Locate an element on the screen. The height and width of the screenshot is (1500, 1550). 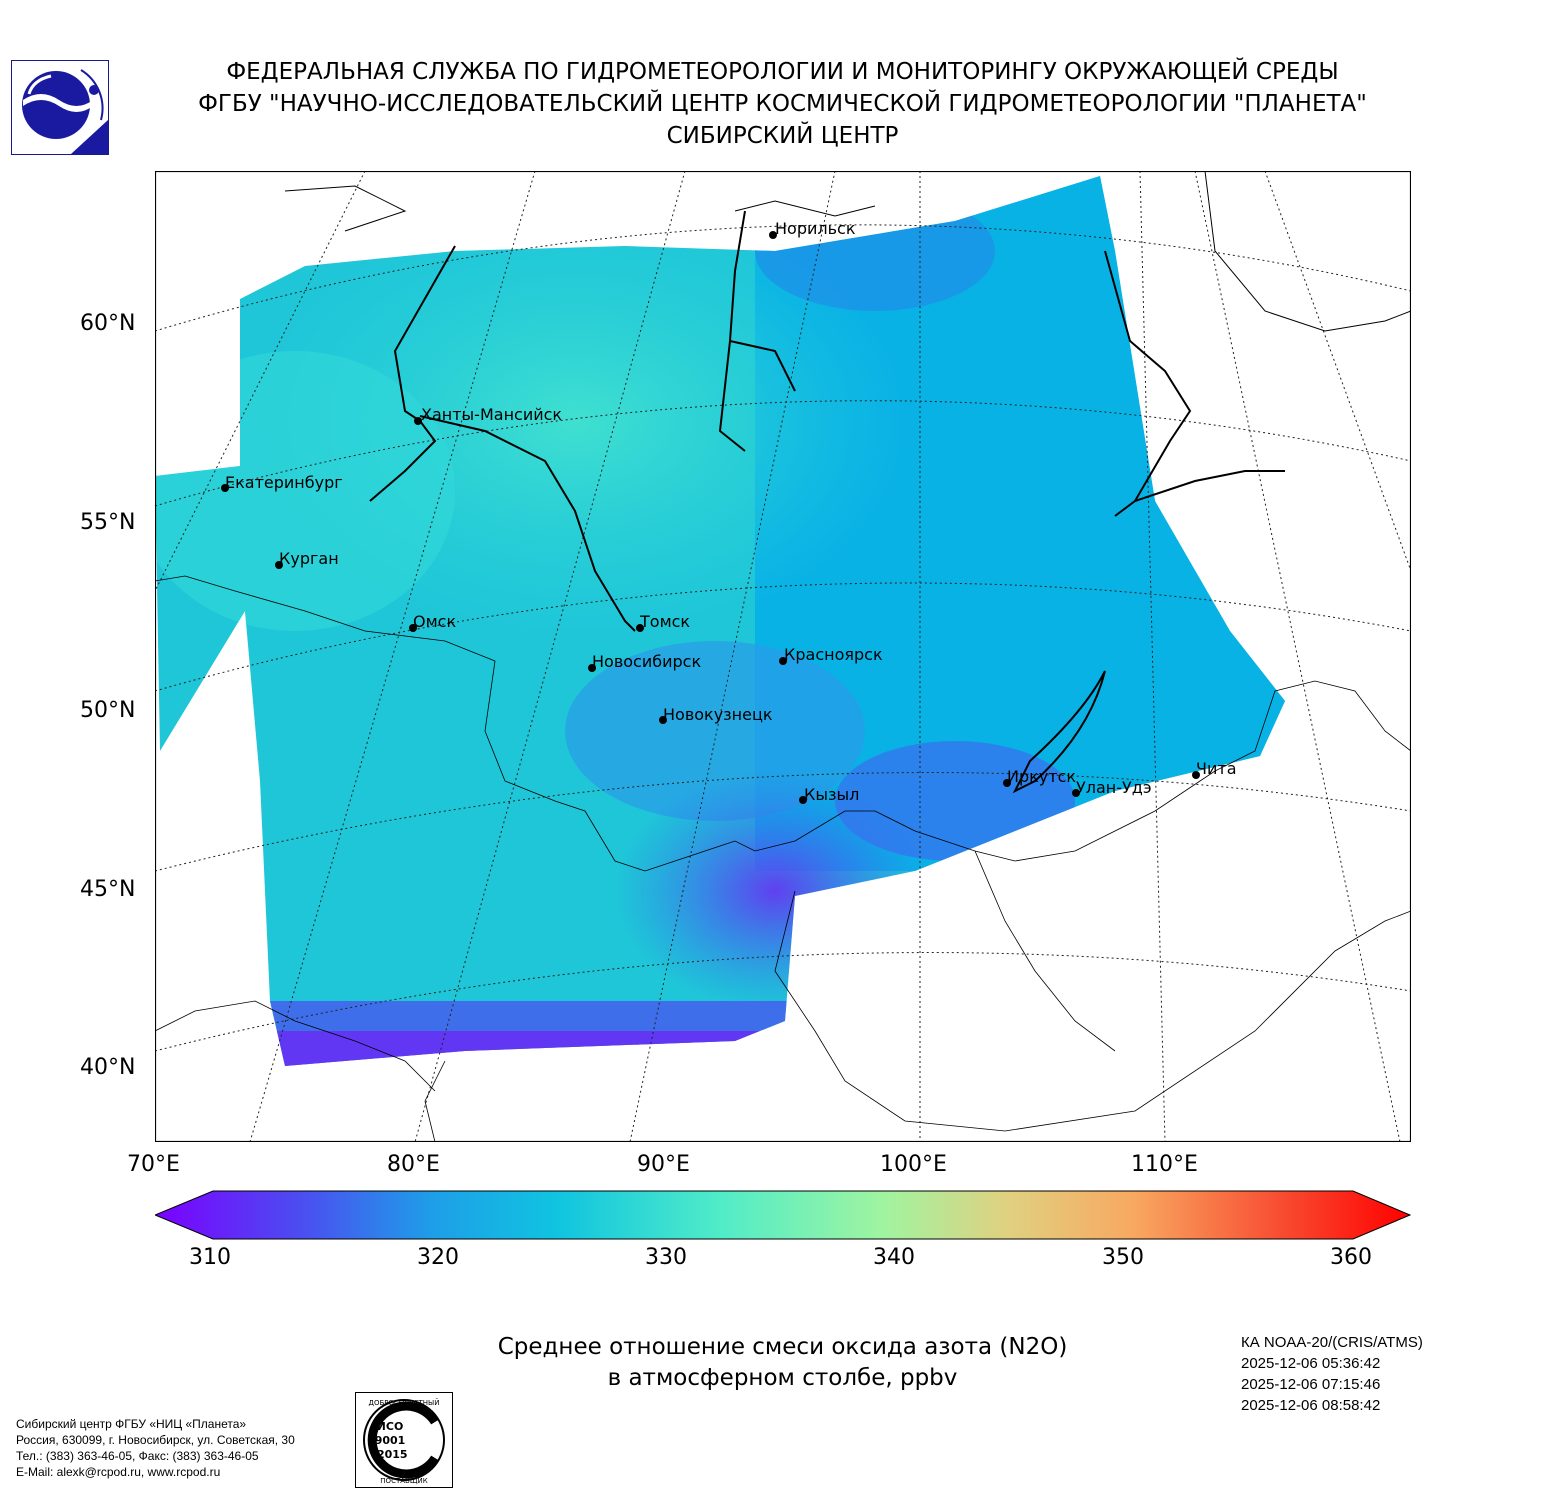
colorbar-tick-340: 340 is located at coordinates (894, 1257).